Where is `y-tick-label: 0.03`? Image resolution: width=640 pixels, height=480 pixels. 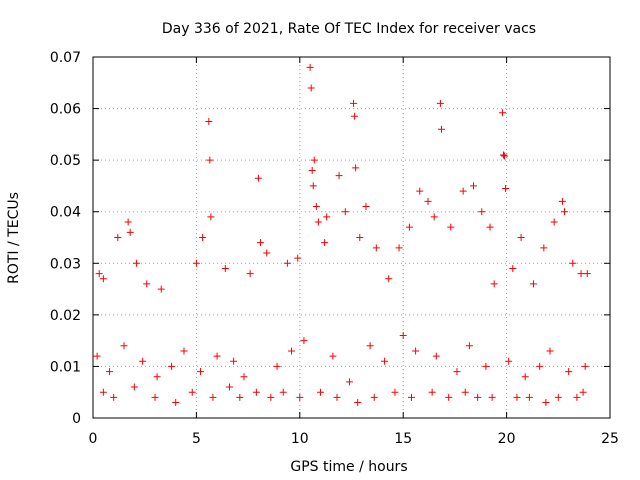
y-tick-label: 0.03 is located at coordinates (65, 264).